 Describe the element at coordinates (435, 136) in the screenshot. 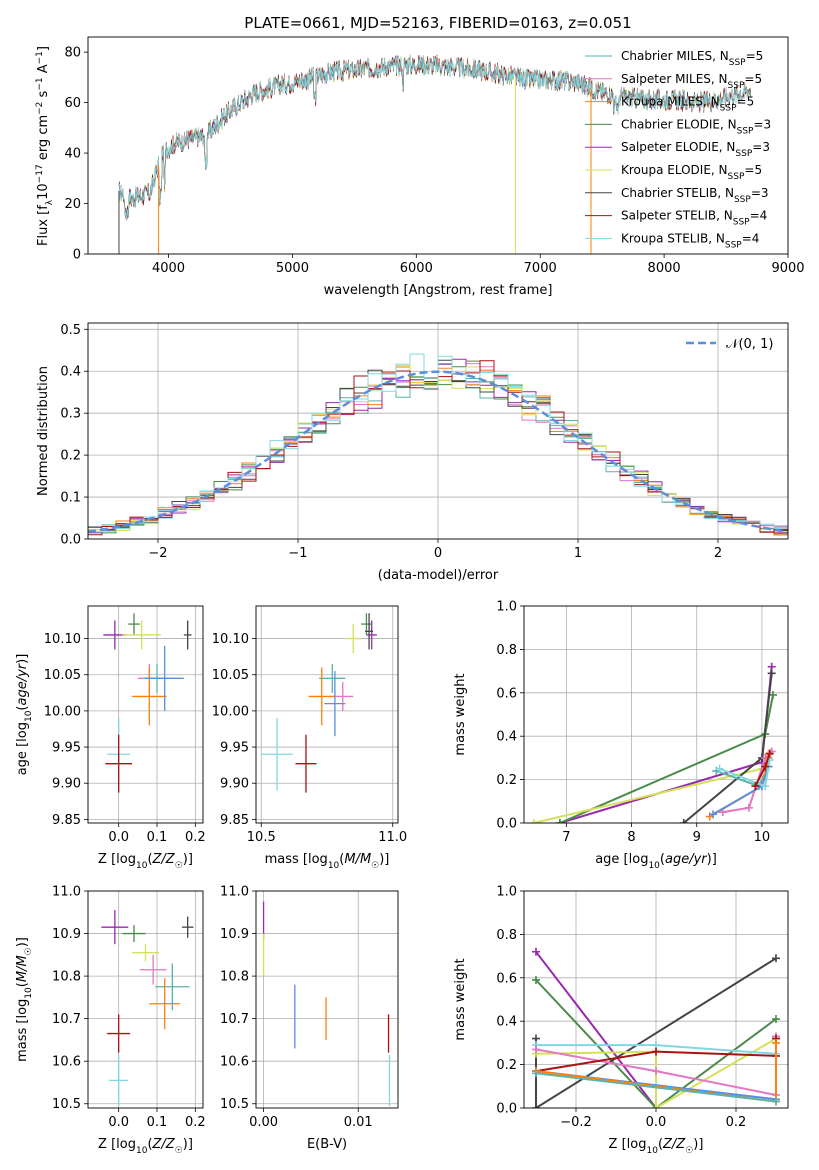

I see `spectrum-line-kroupa-stelib` at that location.